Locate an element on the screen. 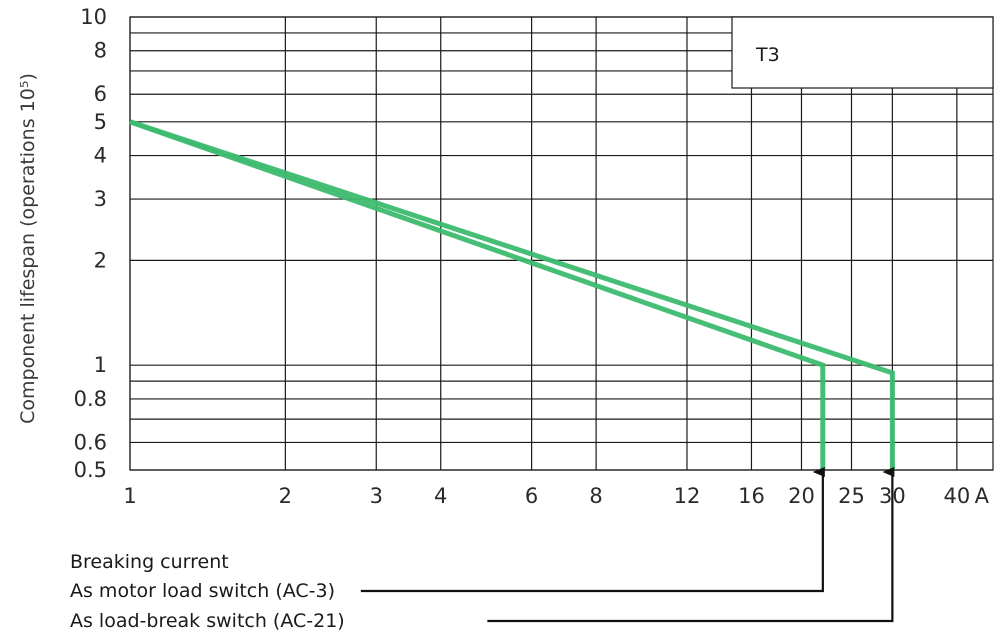 The width and height of the screenshot is (1002, 643). y-tick-label: 3 is located at coordinates (100, 199).